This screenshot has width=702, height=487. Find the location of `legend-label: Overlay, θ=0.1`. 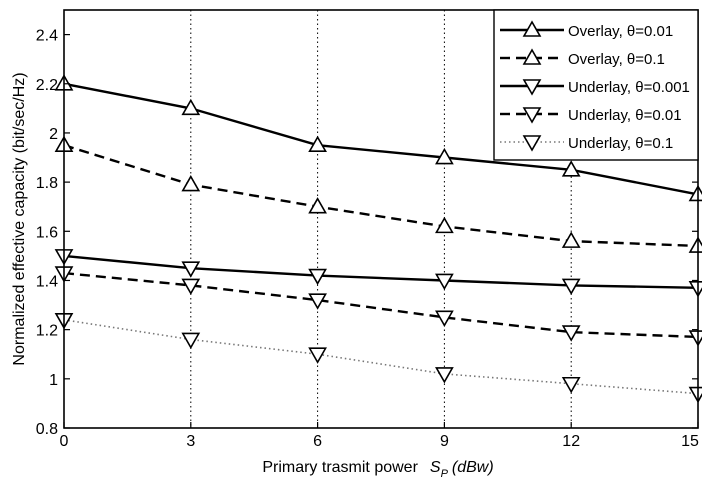

legend-label: Overlay, θ=0.1 is located at coordinates (616, 59).